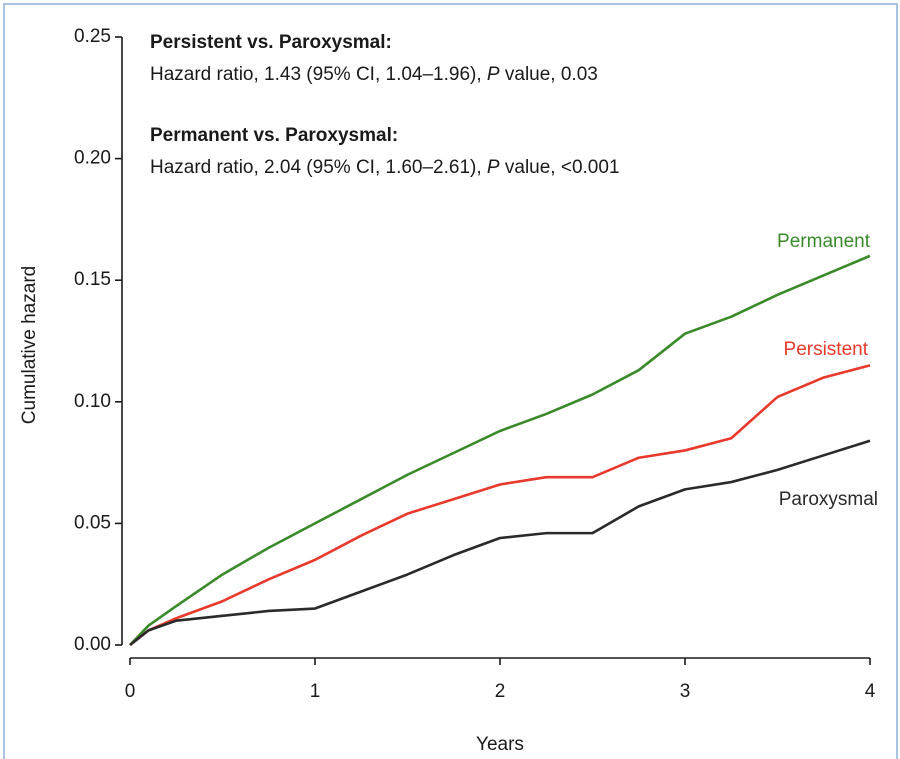 Image resolution: width=900 pixels, height=759 pixels. What do you see at coordinates (826, 349) in the screenshot?
I see `series-label: Persistent` at bounding box center [826, 349].